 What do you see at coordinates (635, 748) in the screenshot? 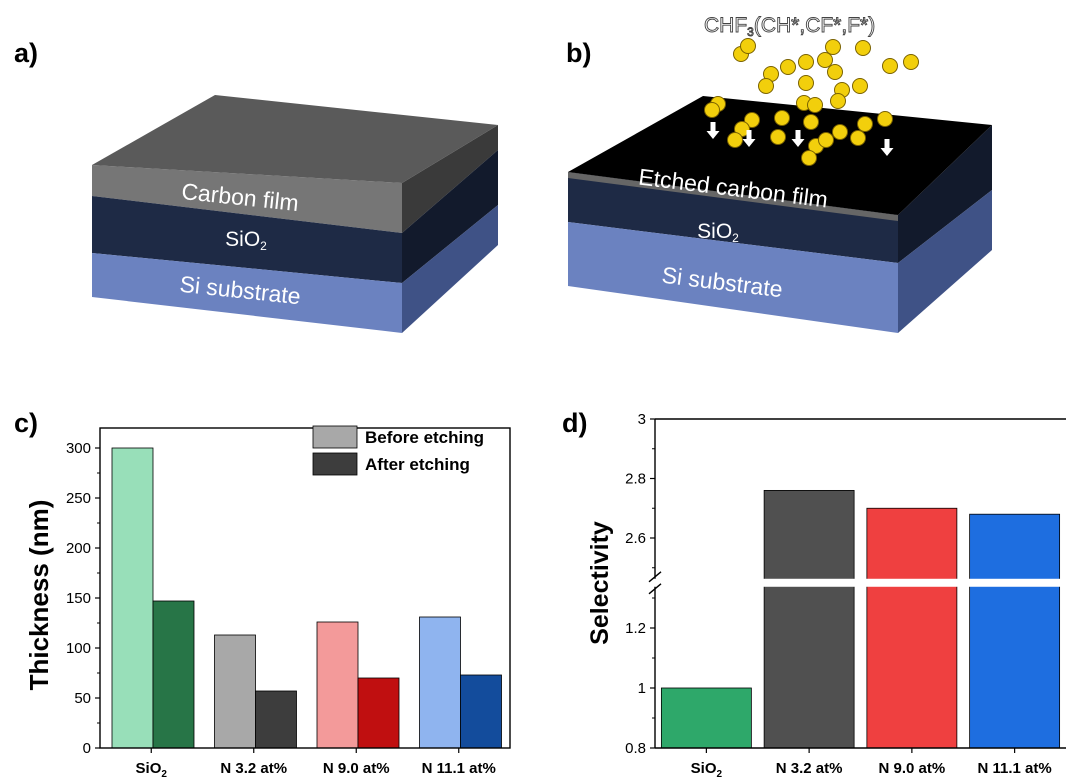
I see `y-tick-label: 0.8` at bounding box center [635, 748].